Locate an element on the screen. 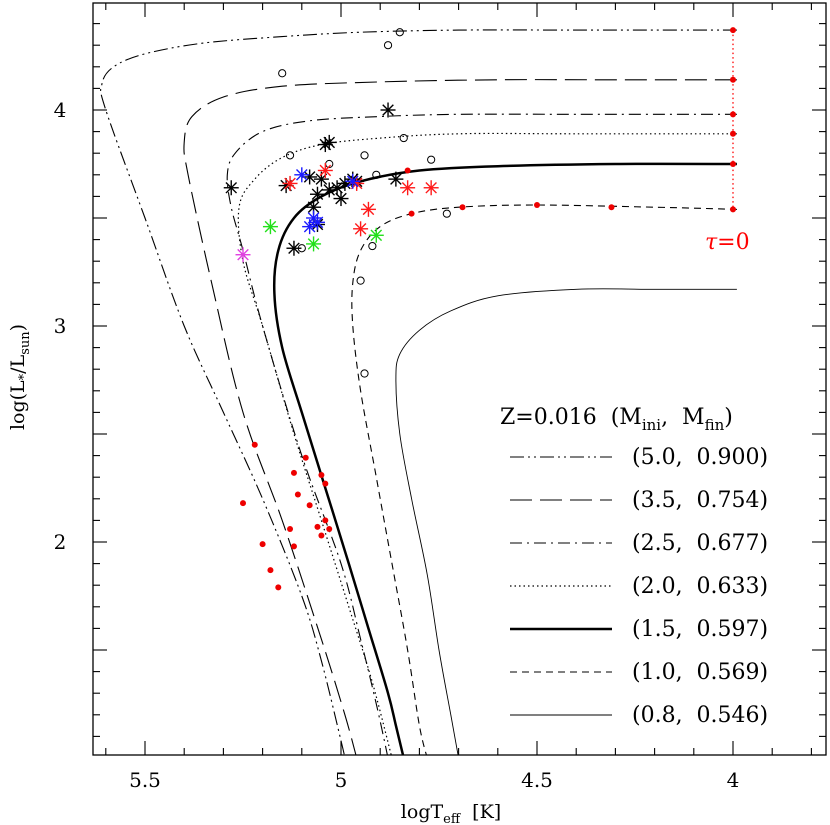  y-axis-label: log(L*/Lsun) is located at coordinates (20, 377).